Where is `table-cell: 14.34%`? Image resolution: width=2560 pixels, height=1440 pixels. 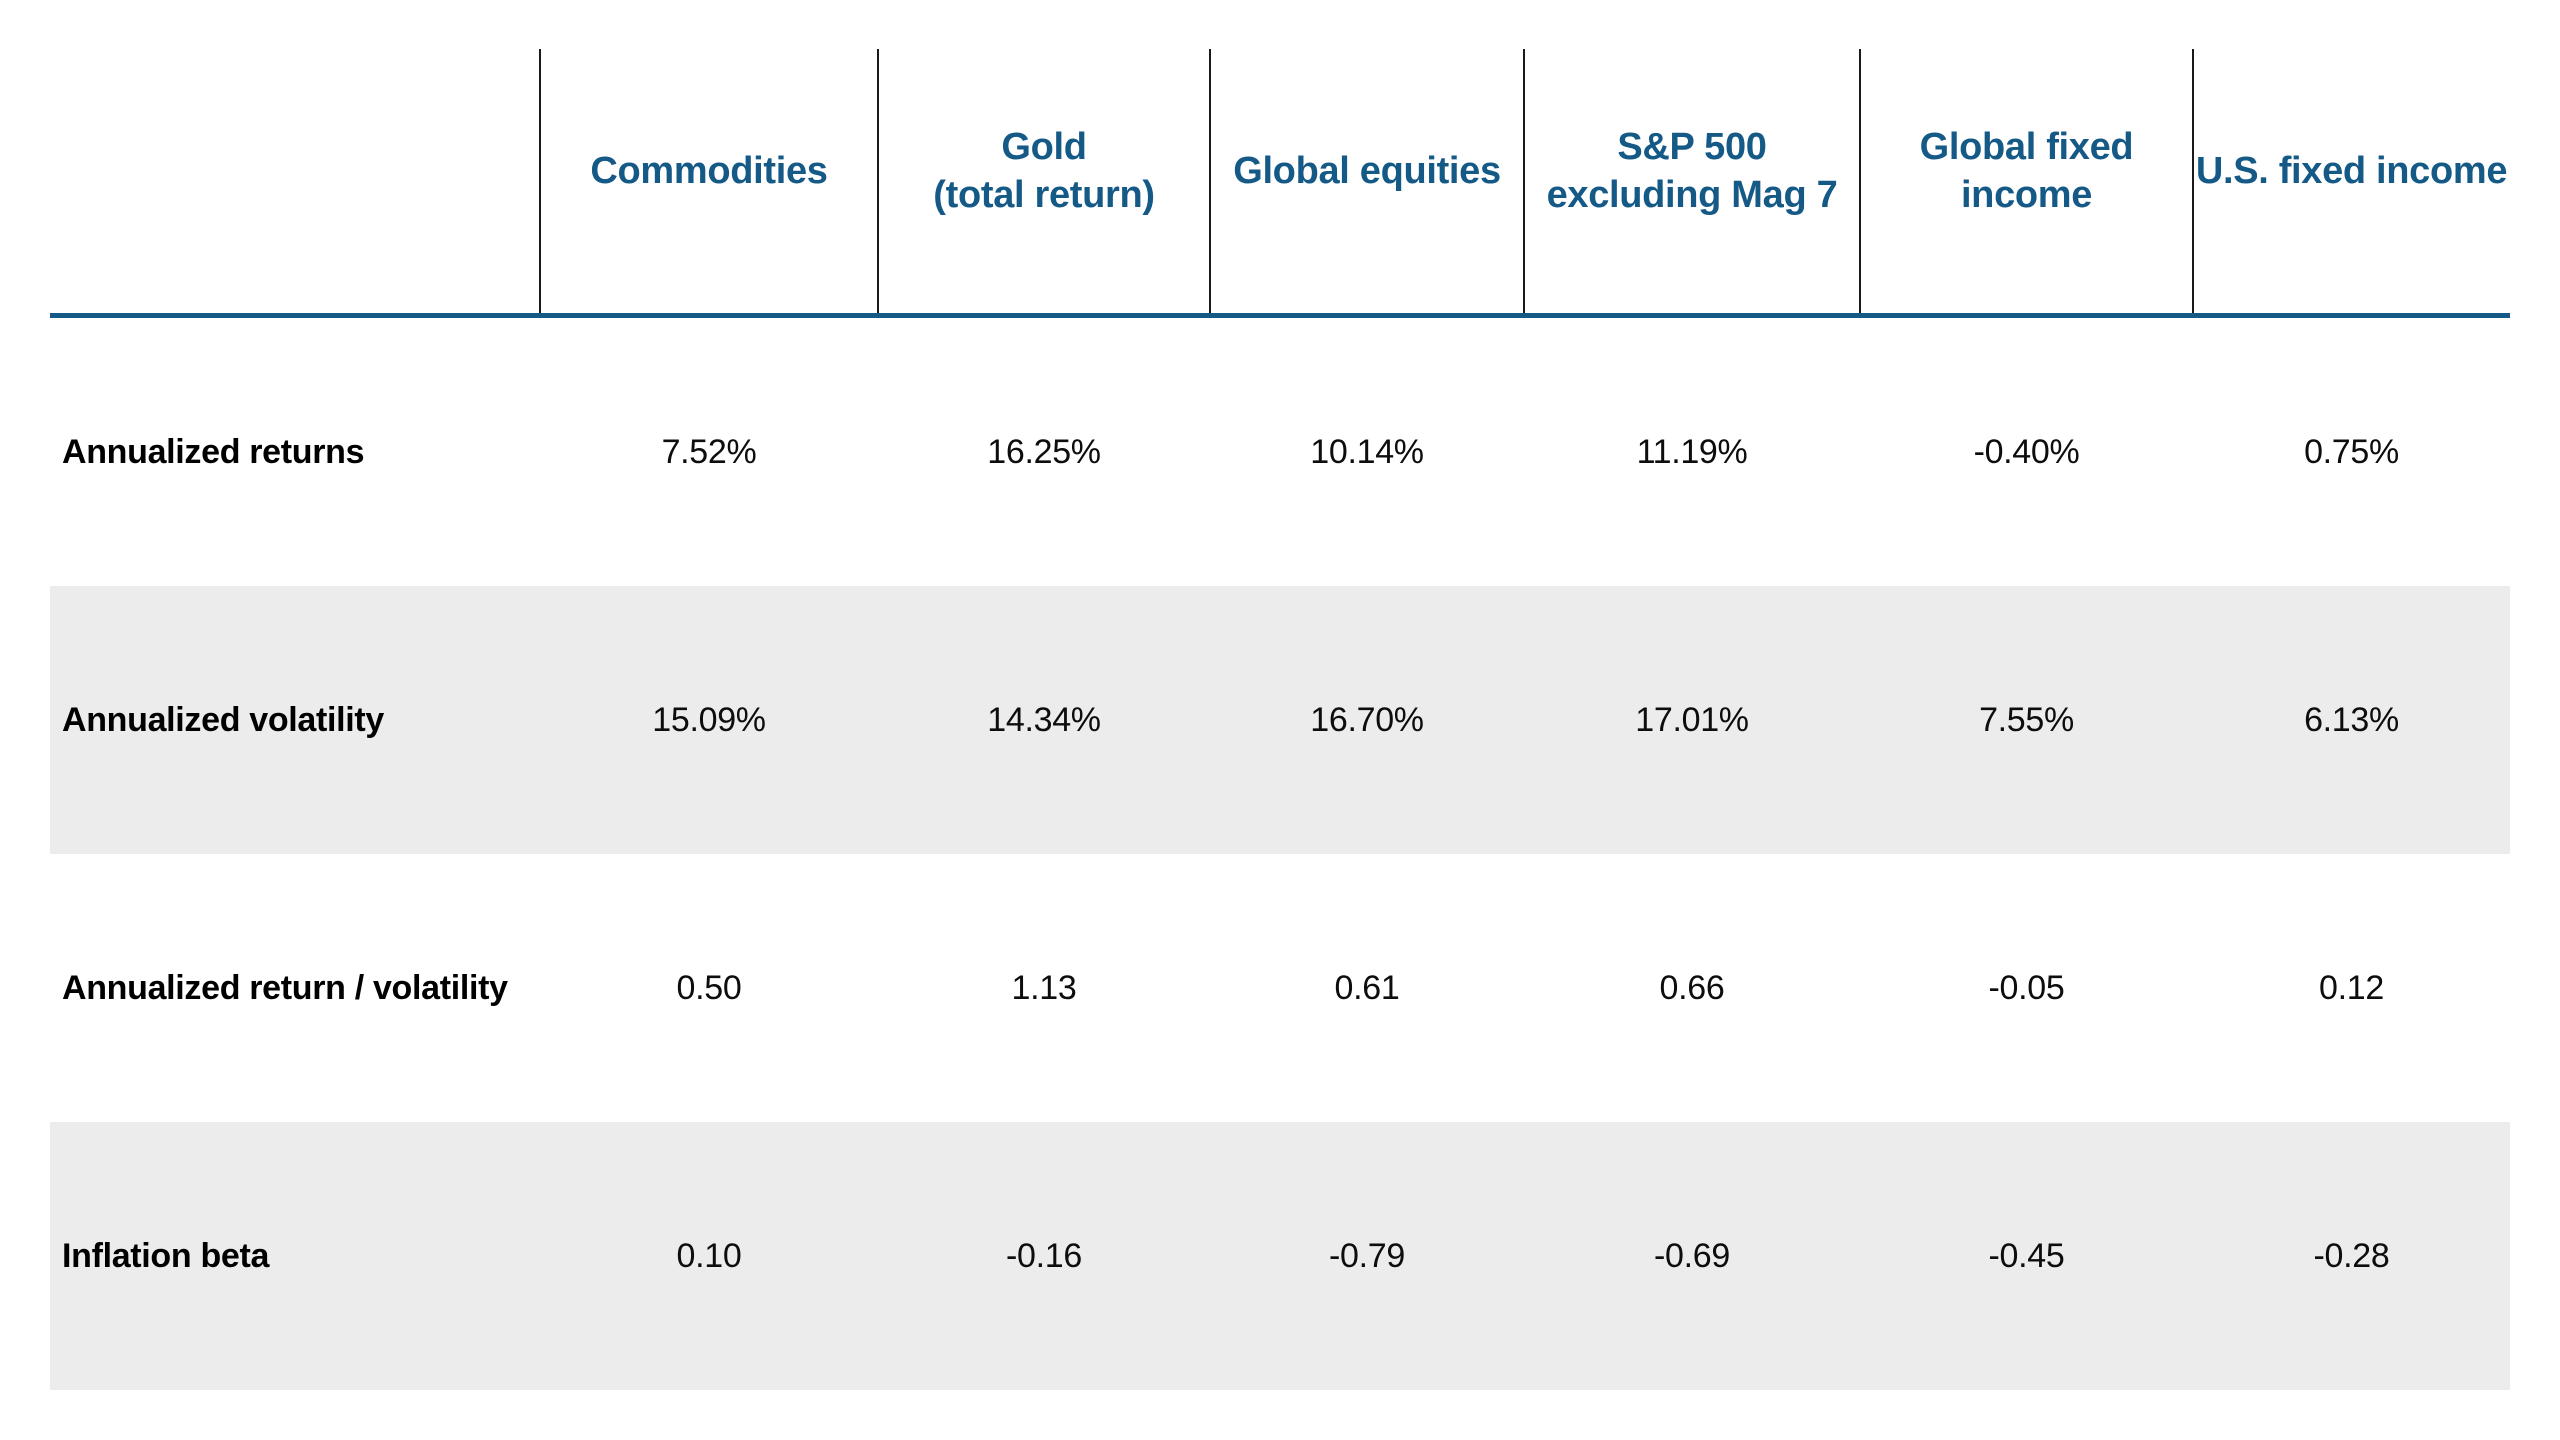
table-cell: 14.34% is located at coordinates (1044, 719).